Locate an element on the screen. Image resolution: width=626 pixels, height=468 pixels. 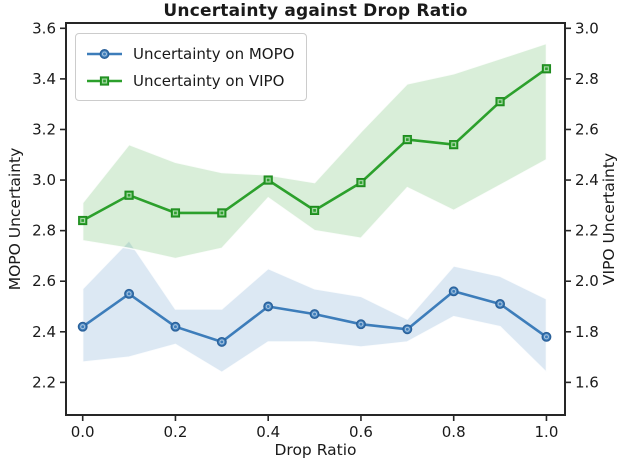
left-tick-label: 2.6 is located at coordinates (44, 281).